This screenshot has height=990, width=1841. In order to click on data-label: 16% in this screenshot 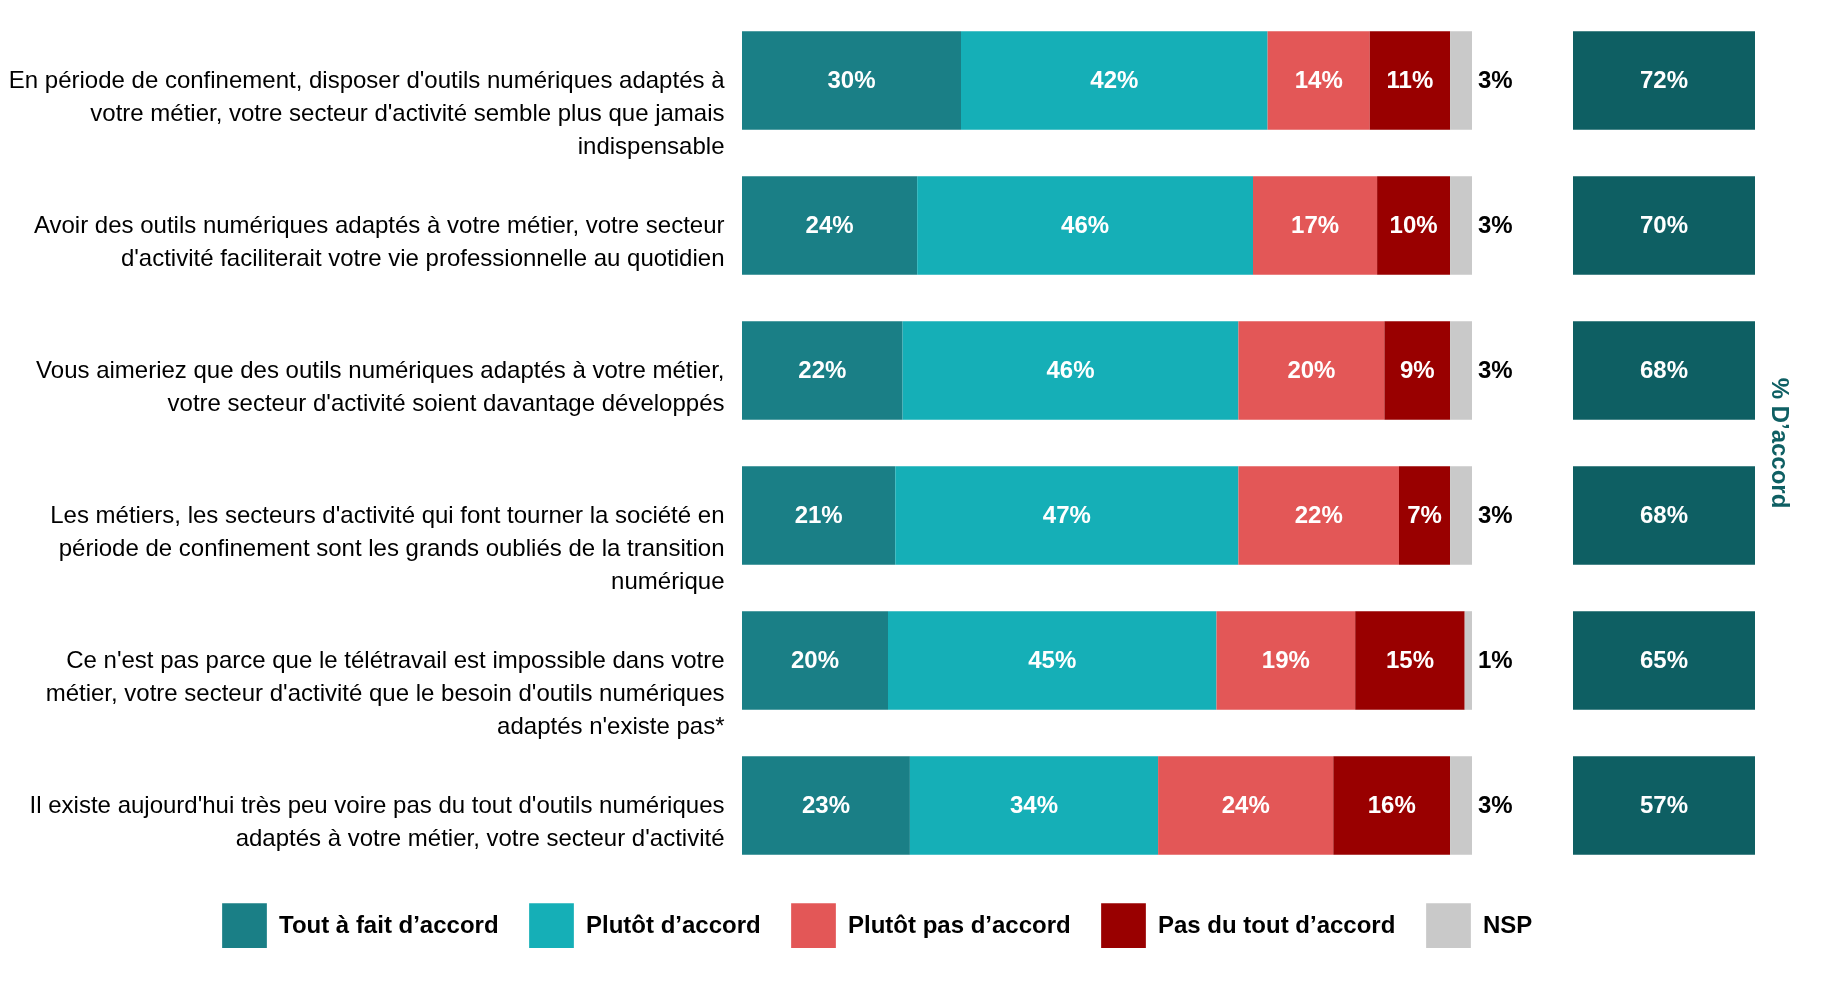, I will do `click(1391, 804)`.